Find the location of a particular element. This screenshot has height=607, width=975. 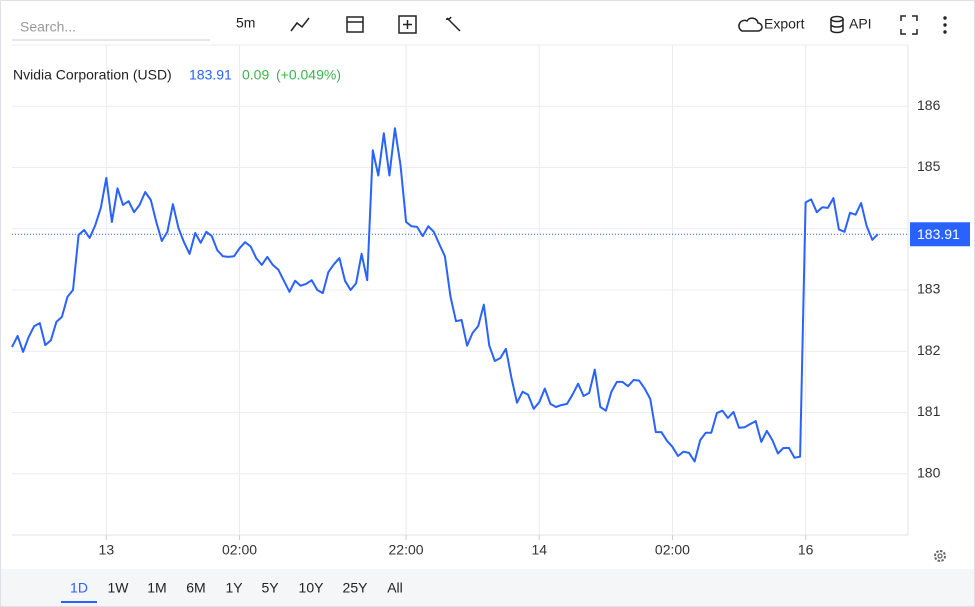

range-button: 25Y is located at coordinates (356, 588).